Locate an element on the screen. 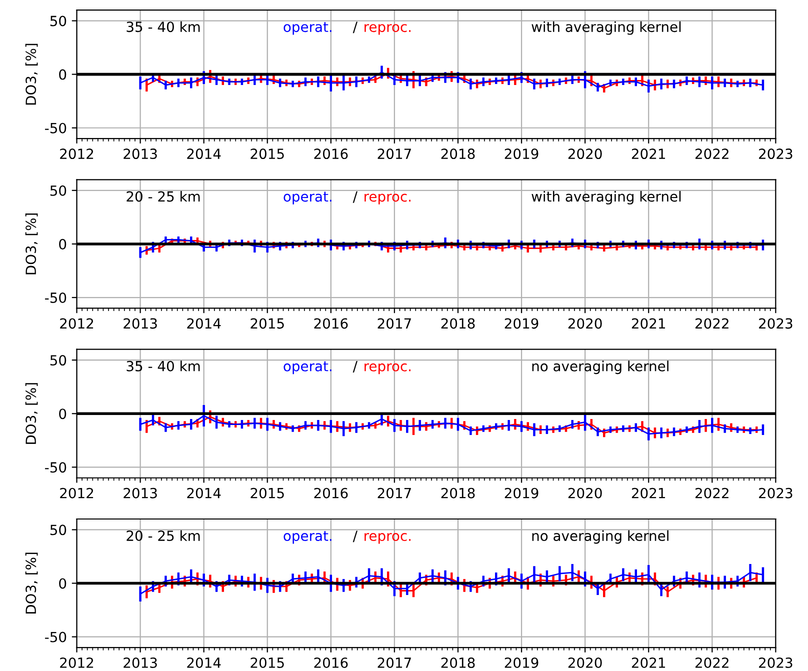 This screenshot has width=808, height=671. line-series is located at coordinates (452, 80).